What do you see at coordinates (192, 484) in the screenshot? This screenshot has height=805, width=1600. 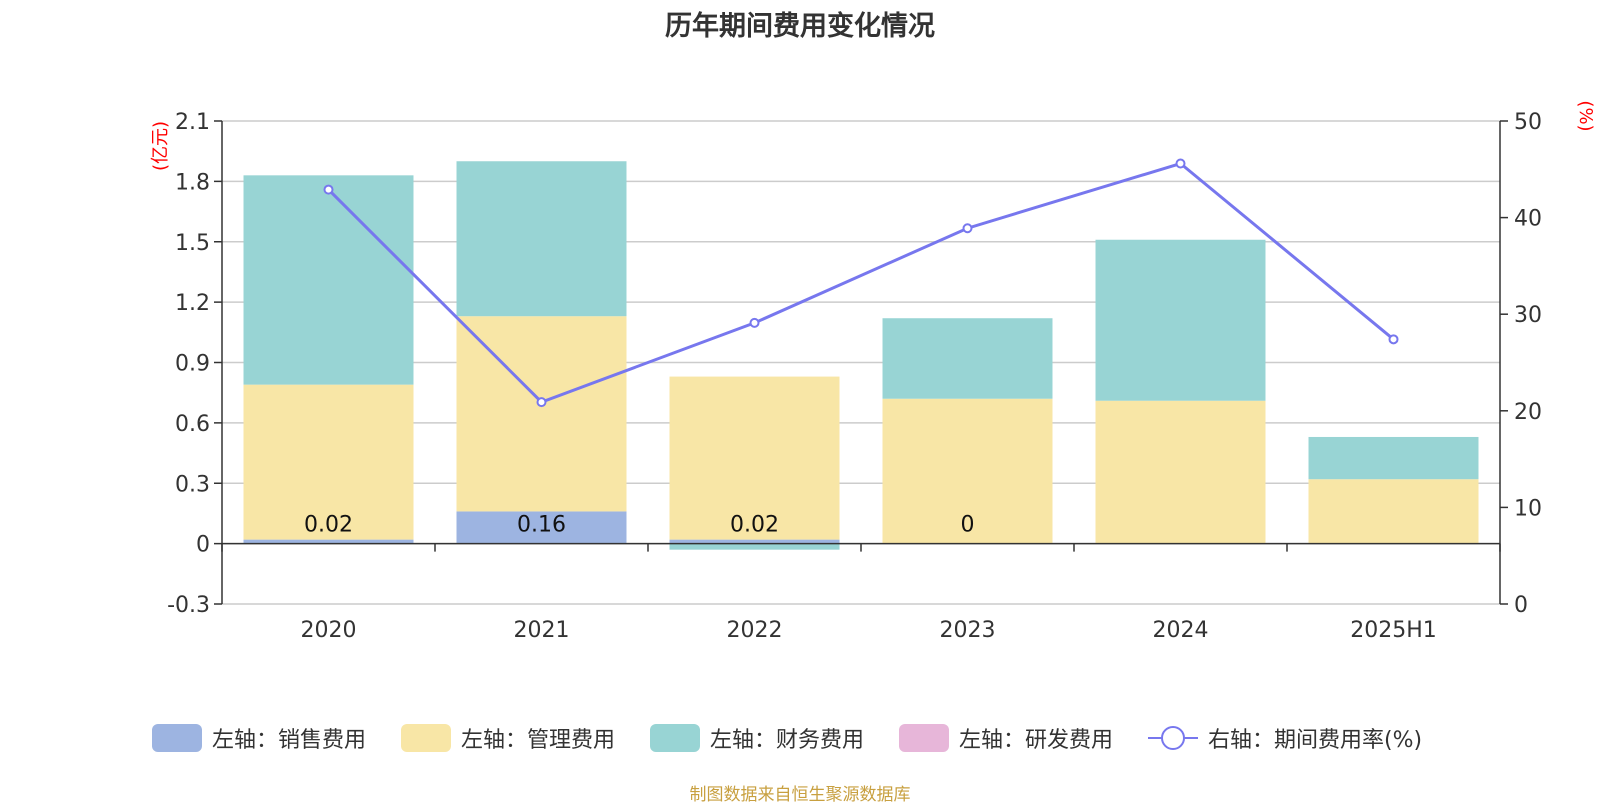 I see `left-tick-label: 0.3` at bounding box center [192, 484].